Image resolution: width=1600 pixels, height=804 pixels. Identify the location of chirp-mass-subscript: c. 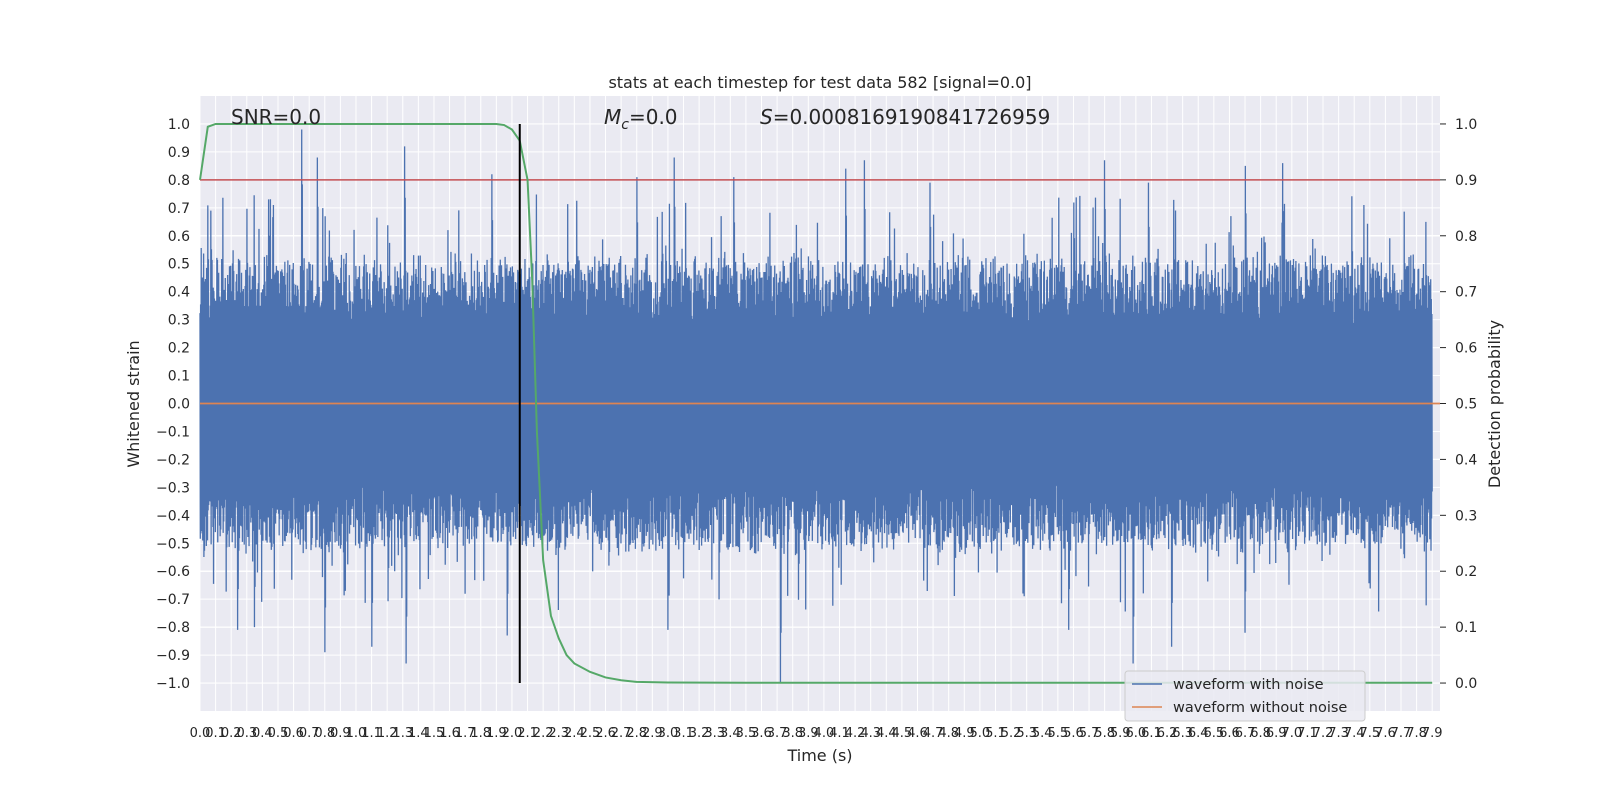
(625, 125).